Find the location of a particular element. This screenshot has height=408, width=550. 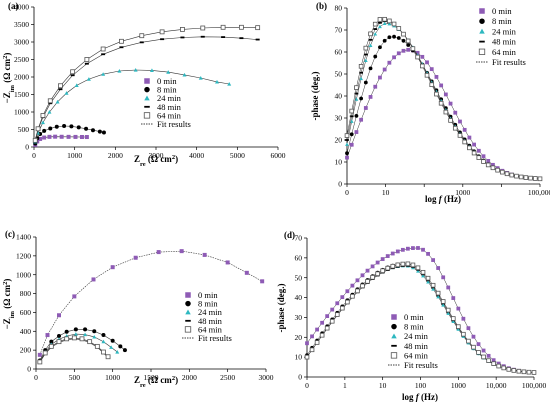

y-tick-label: 200 is located at coordinates (26, 350).